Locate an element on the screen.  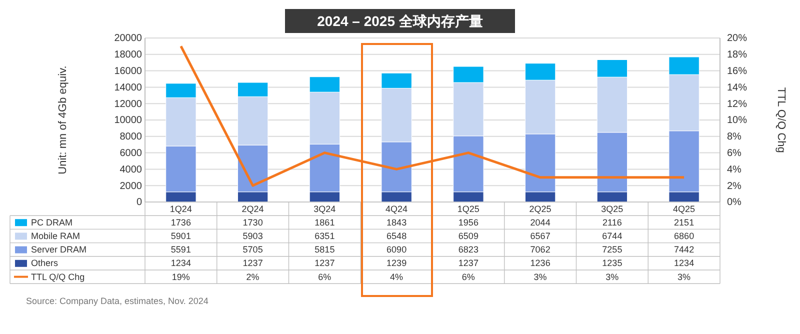
x-tick-label: 2Q25 is located at coordinates (540, 209).